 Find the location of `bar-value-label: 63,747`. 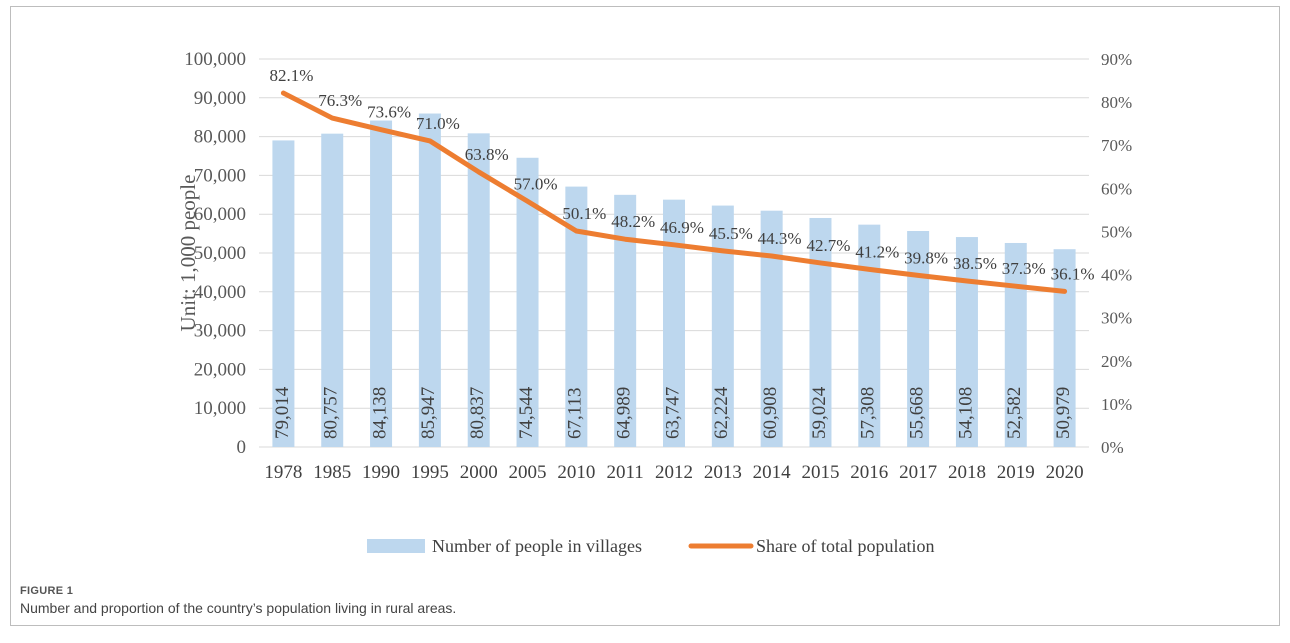

bar-value-label: 63,747 is located at coordinates (672, 413).